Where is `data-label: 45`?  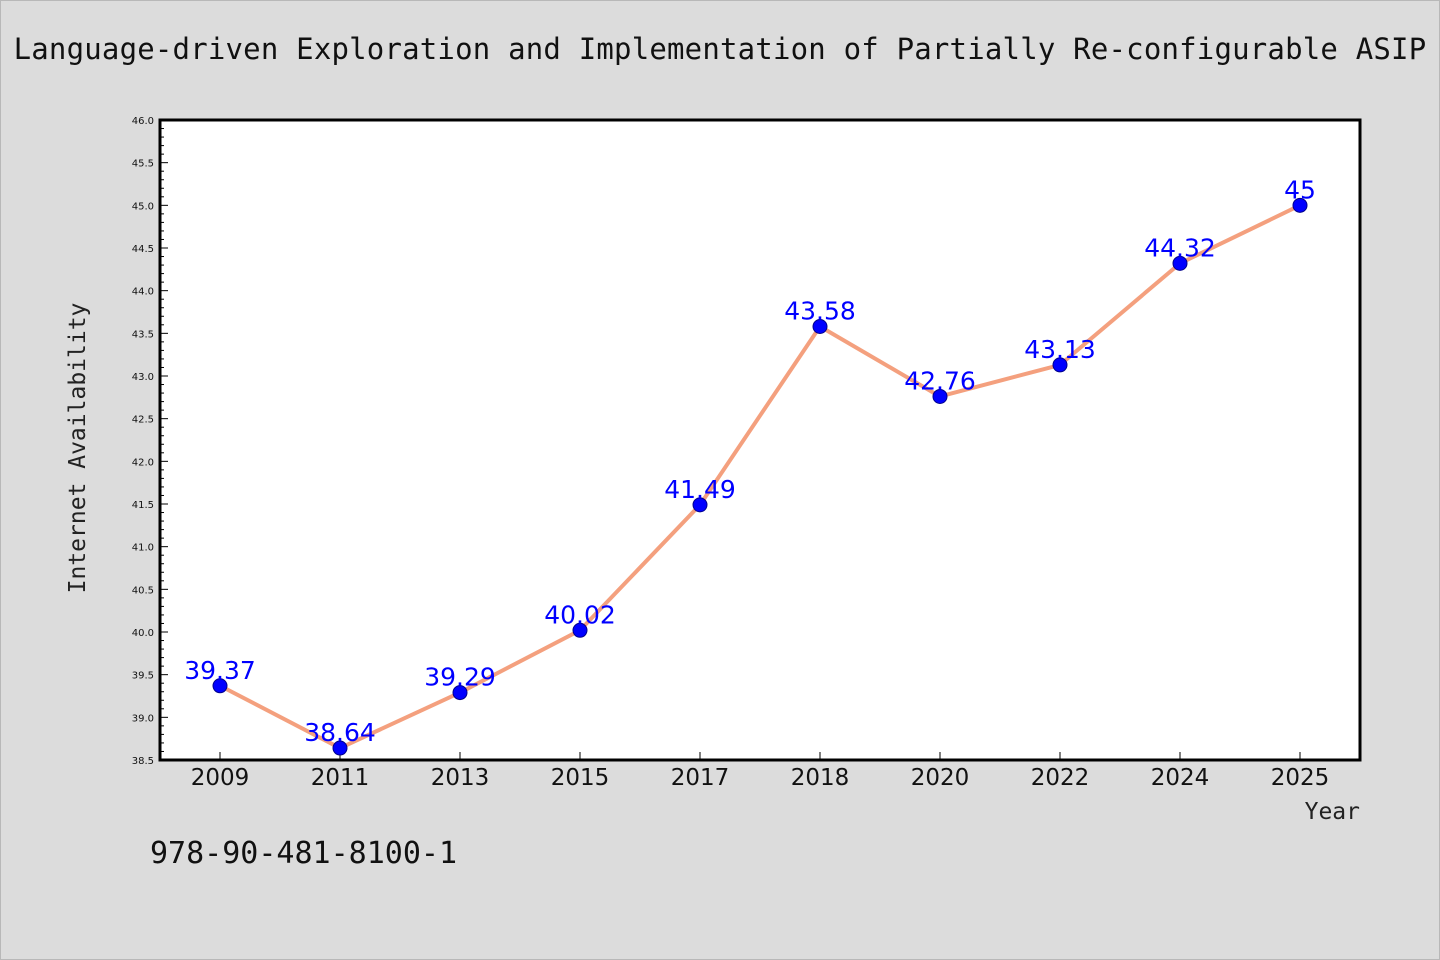 data-label: 45 is located at coordinates (1300, 189).